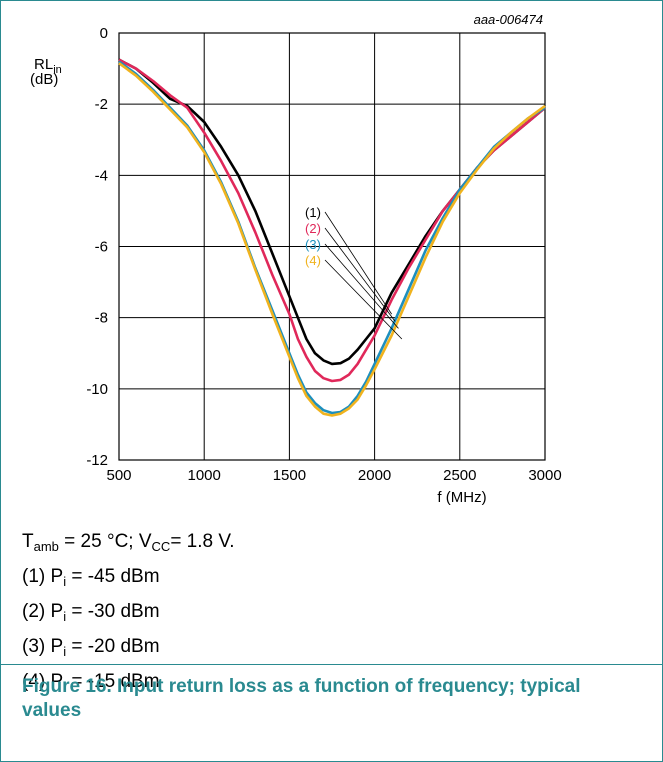  I want to click on series-label-2: (2), so click(313, 228).